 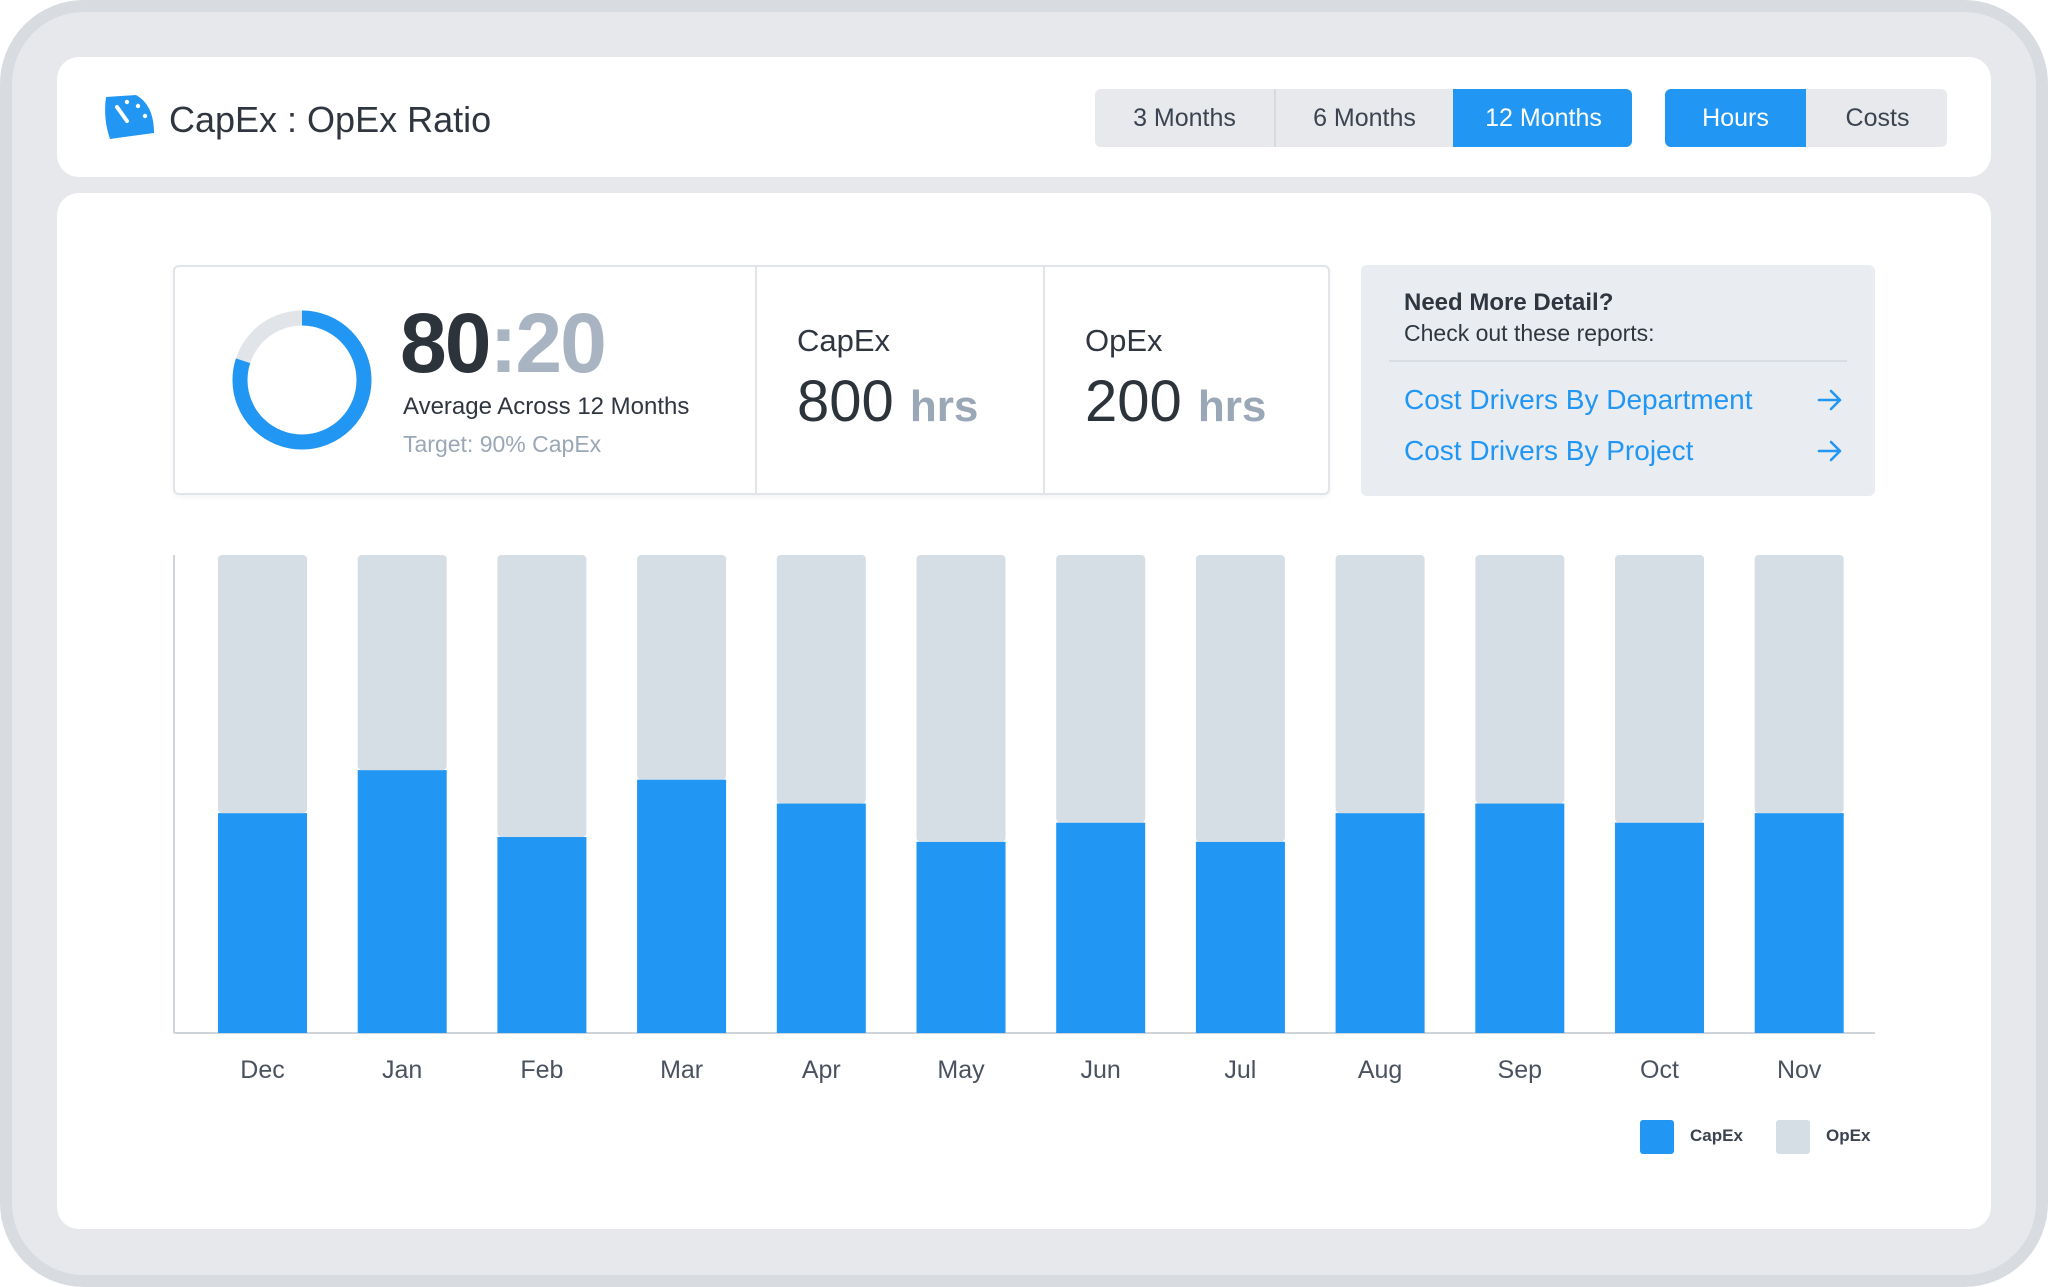 I want to click on opex-value: 200 hrs, so click(x=1175, y=404).